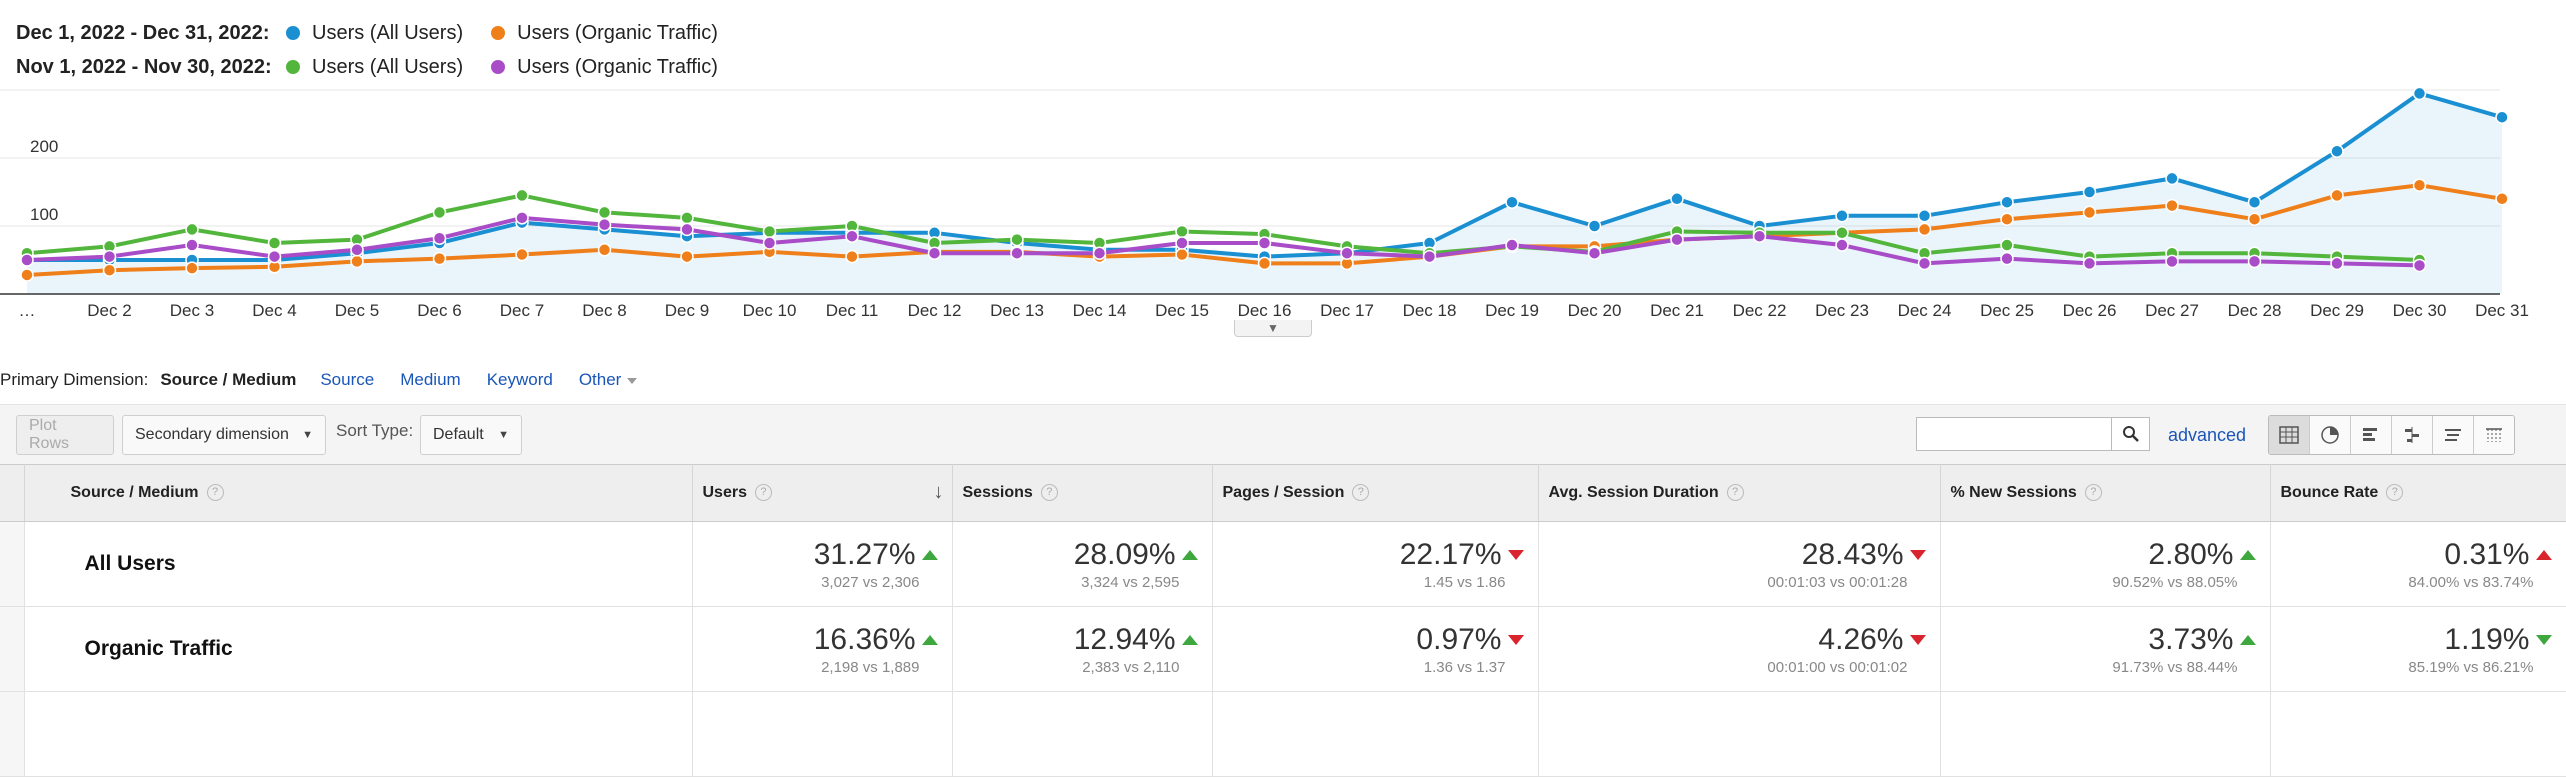 This screenshot has width=2566, height=777. What do you see at coordinates (2418, 493) in the screenshot?
I see `column-header-bounce-rate: Bounce Rate?` at bounding box center [2418, 493].